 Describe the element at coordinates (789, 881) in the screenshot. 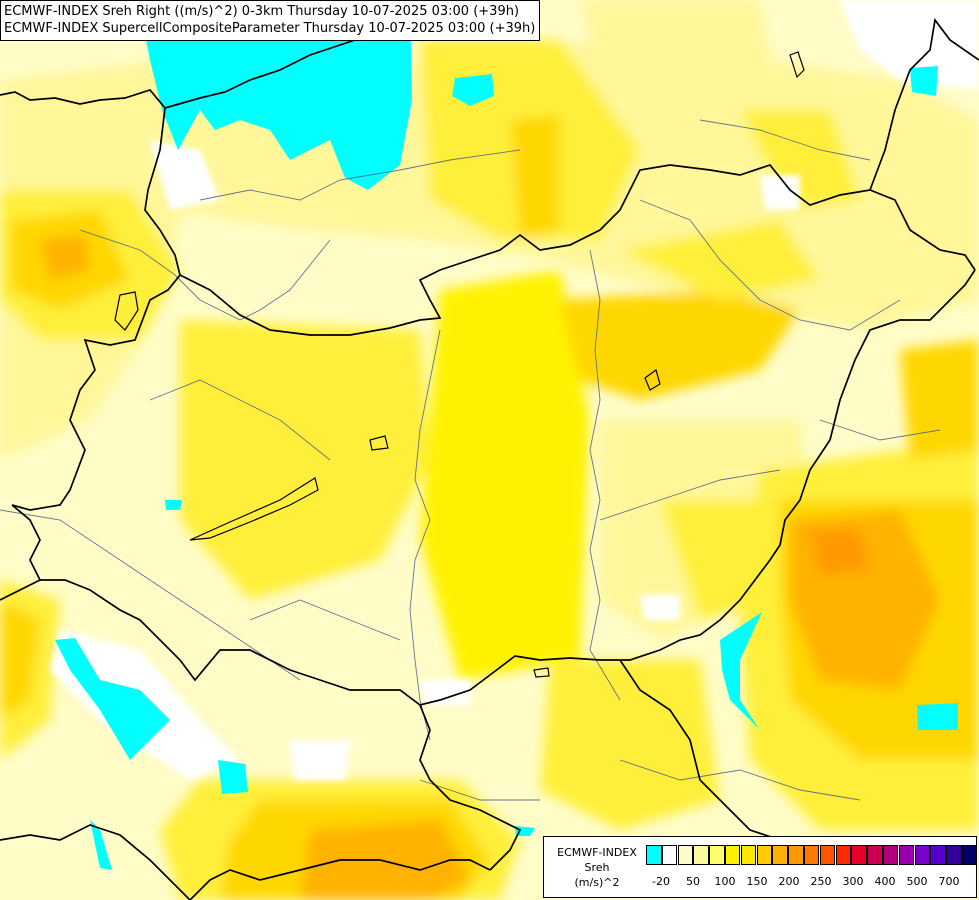

I see `legend-tick-label: 200` at that location.